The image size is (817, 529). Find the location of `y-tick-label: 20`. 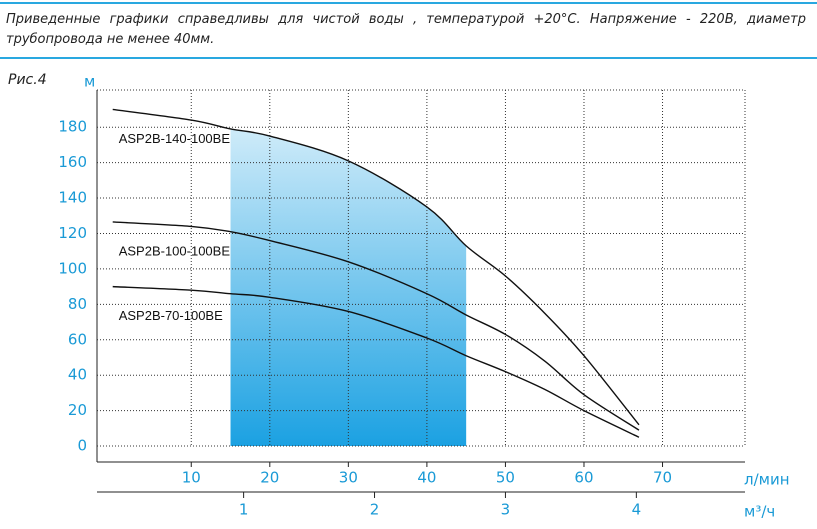

y-tick-label: 20 is located at coordinates (77, 410).